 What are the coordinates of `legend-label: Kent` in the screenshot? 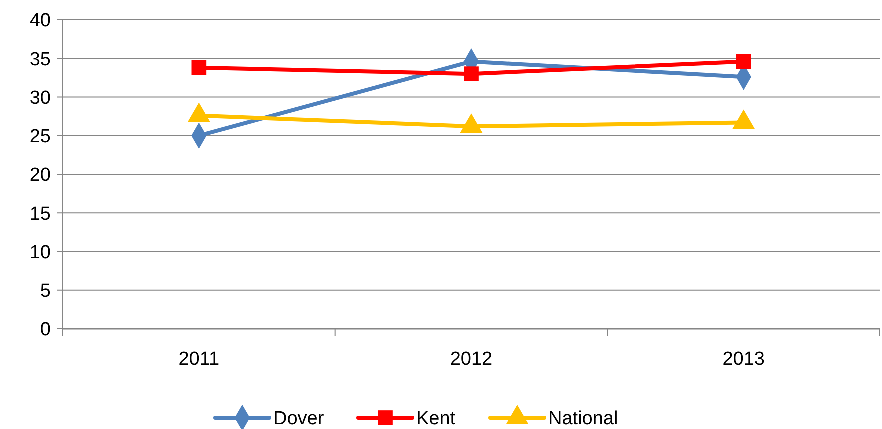 It's located at (436, 418).